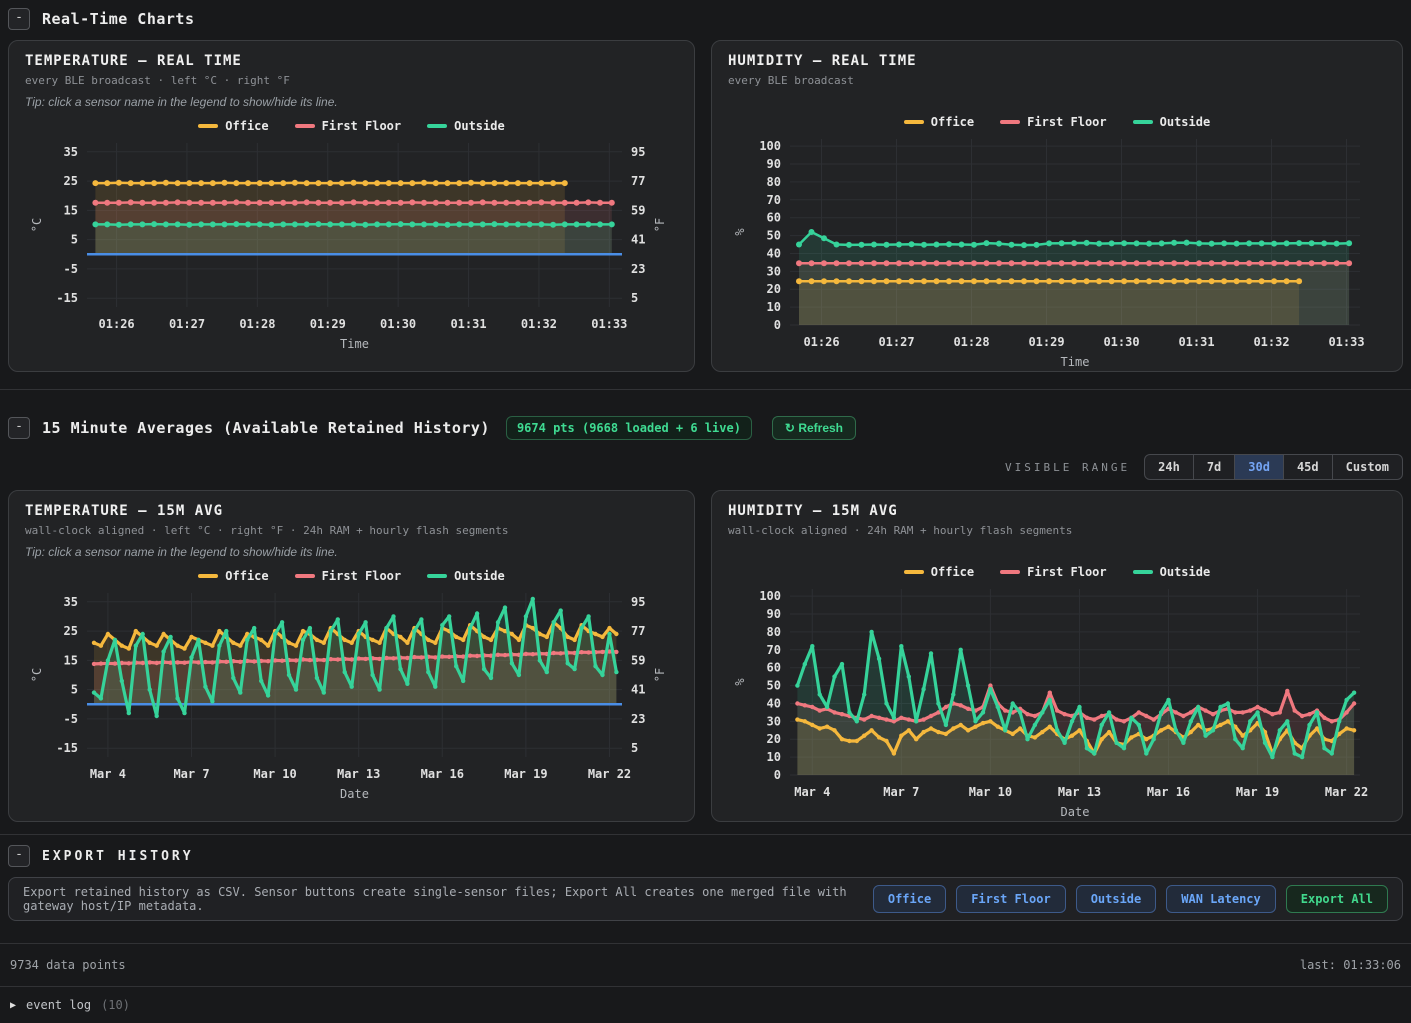 The image size is (1411, 1023). I want to click on range-30d-button: 30d, so click(1259, 467).